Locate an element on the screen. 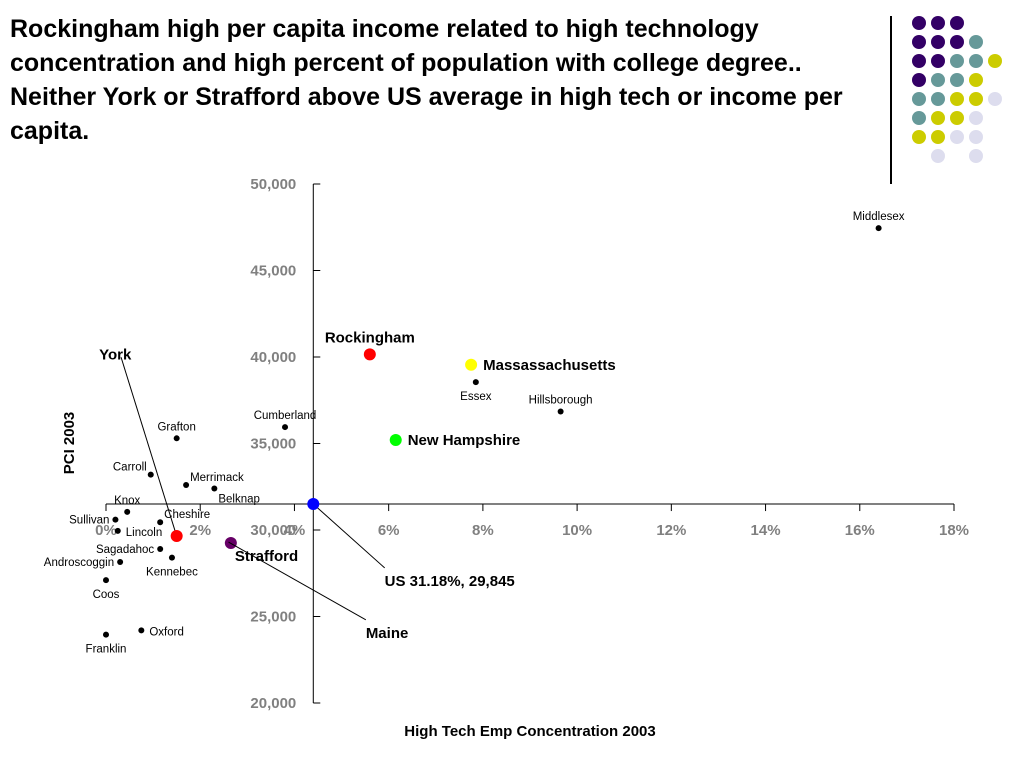  point-belknap is located at coordinates (214, 488).